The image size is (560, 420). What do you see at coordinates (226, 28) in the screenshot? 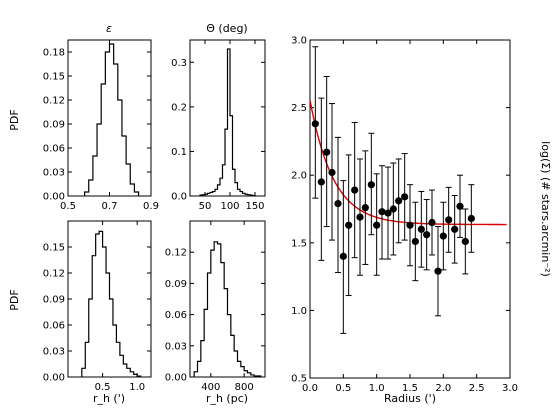
I see `panel-theta-title: Θ (deg)` at bounding box center [226, 28].